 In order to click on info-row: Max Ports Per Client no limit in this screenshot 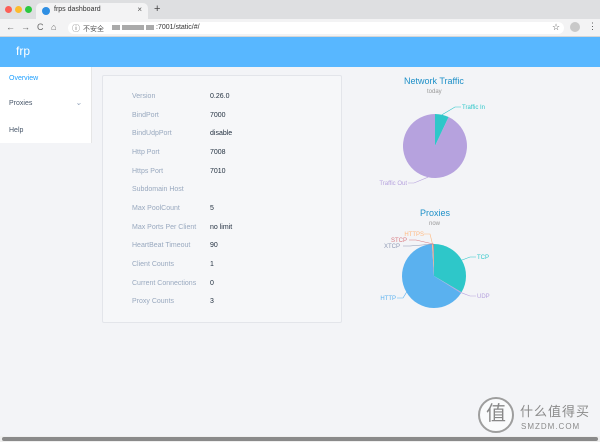, I will do `click(223, 230)`.